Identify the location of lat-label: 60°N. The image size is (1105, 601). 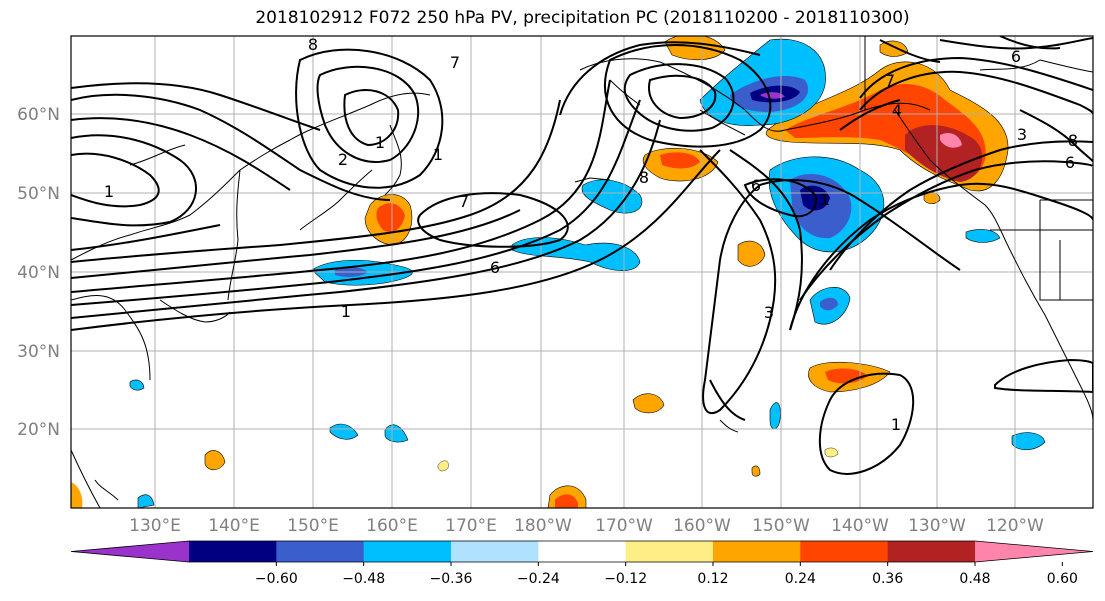
(38, 115).